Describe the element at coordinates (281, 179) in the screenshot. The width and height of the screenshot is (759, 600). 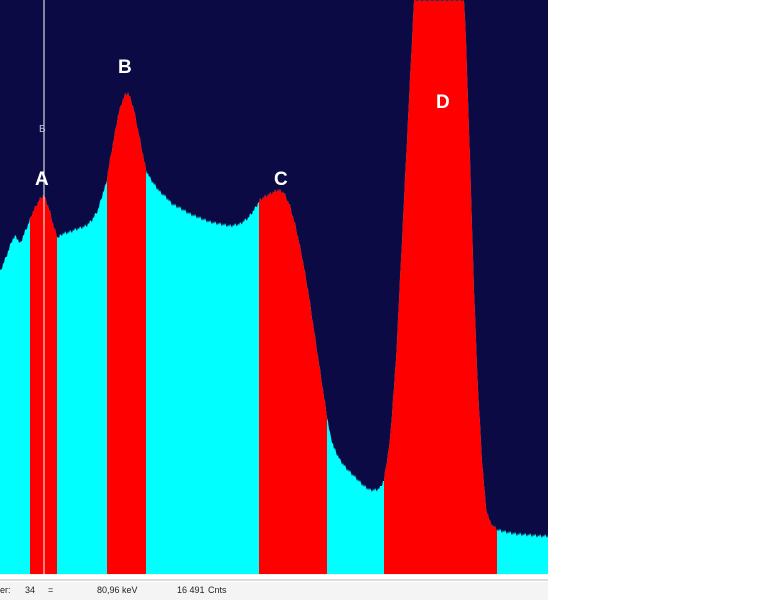
I see `peak-label-c: C` at that location.